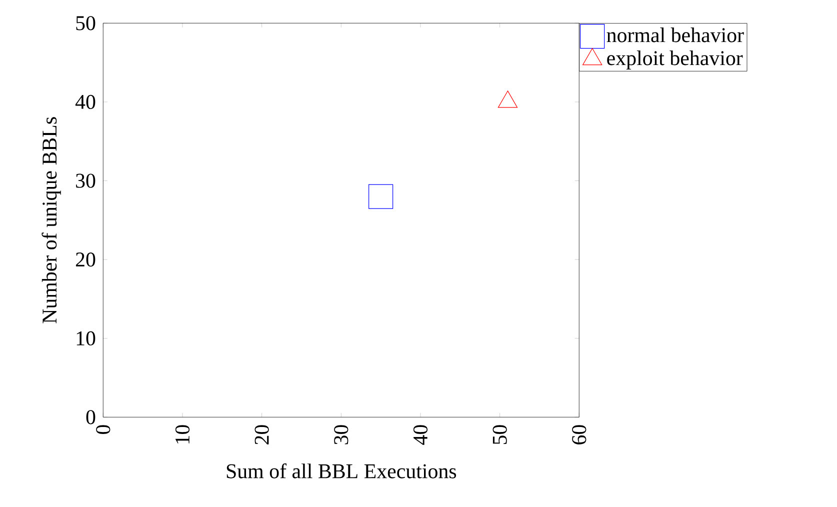  Describe the element at coordinates (675, 35) in the screenshot. I see `legend-label: normal behavior` at that location.